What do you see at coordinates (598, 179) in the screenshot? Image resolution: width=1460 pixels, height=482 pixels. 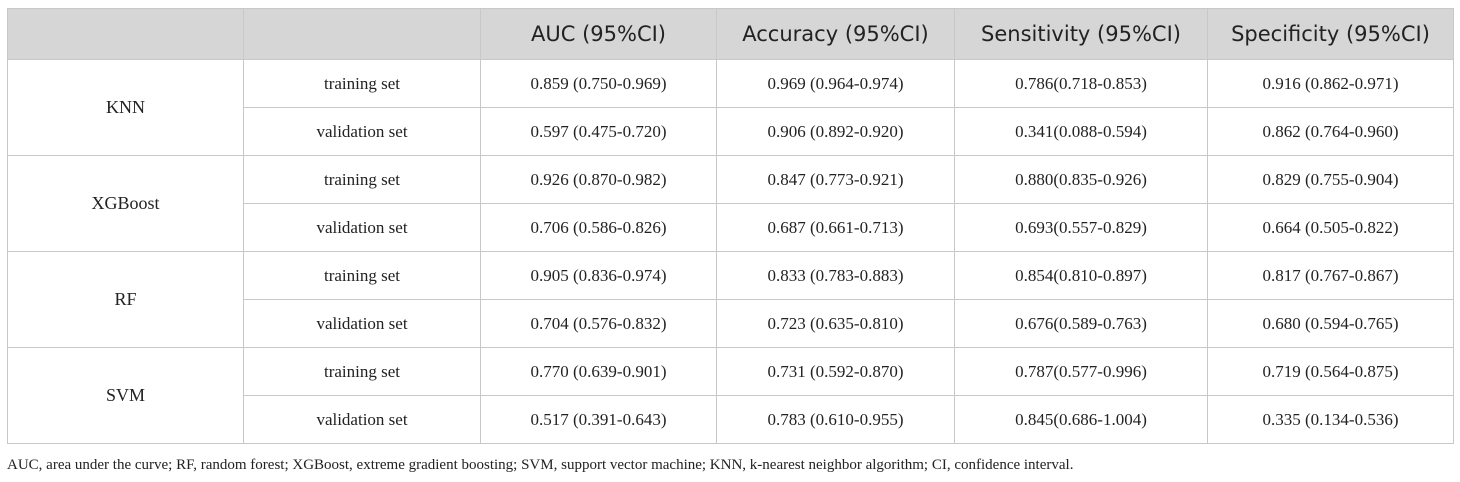 I see `auc-value: 0.926 (0.870-0.982)` at bounding box center [598, 179].